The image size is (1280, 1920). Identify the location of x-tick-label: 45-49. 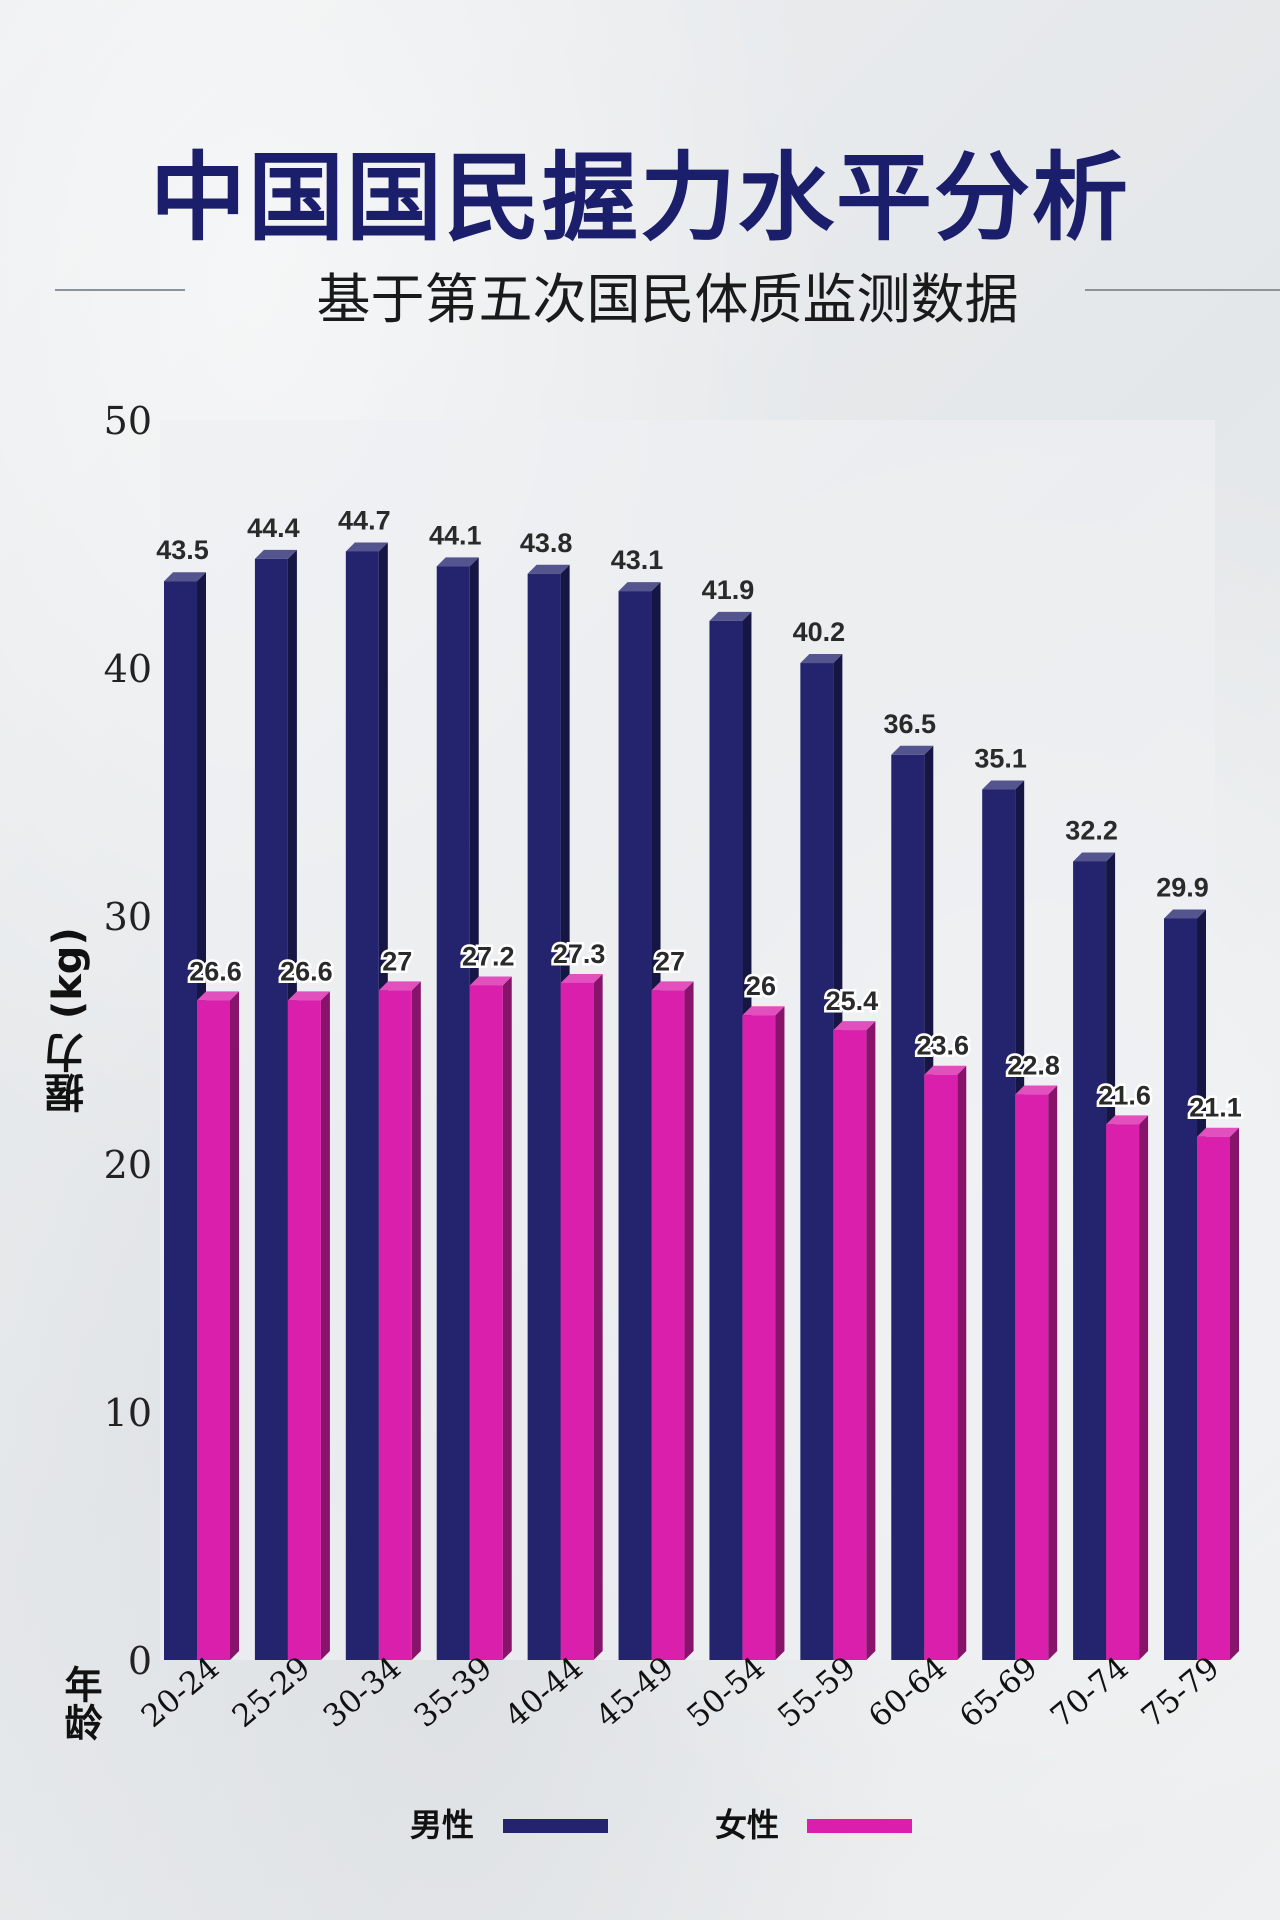
(635, 1692).